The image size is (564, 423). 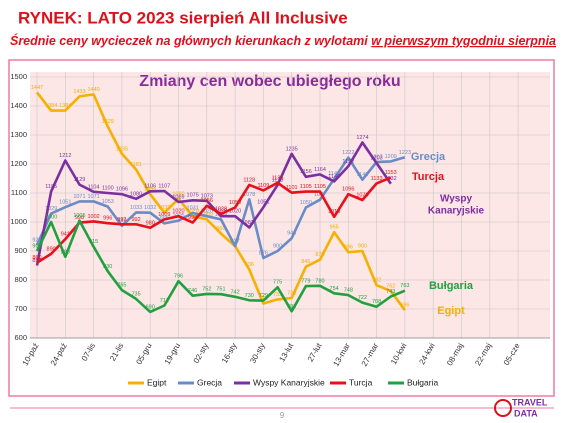 What do you see at coordinates (164, 186) in the screenshot?
I see `data-label: 1107` at bounding box center [164, 186].